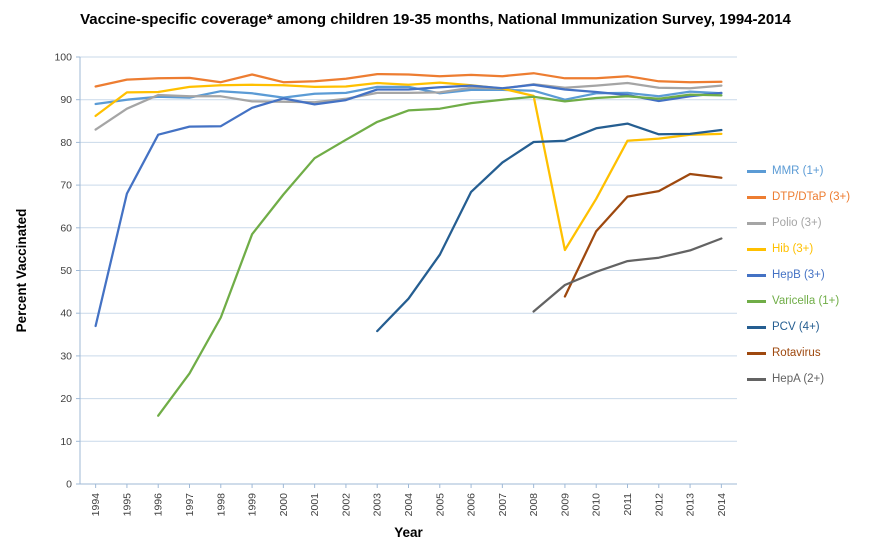 The width and height of the screenshot is (871, 551). I want to click on x-axis-title: Year, so click(408, 532).